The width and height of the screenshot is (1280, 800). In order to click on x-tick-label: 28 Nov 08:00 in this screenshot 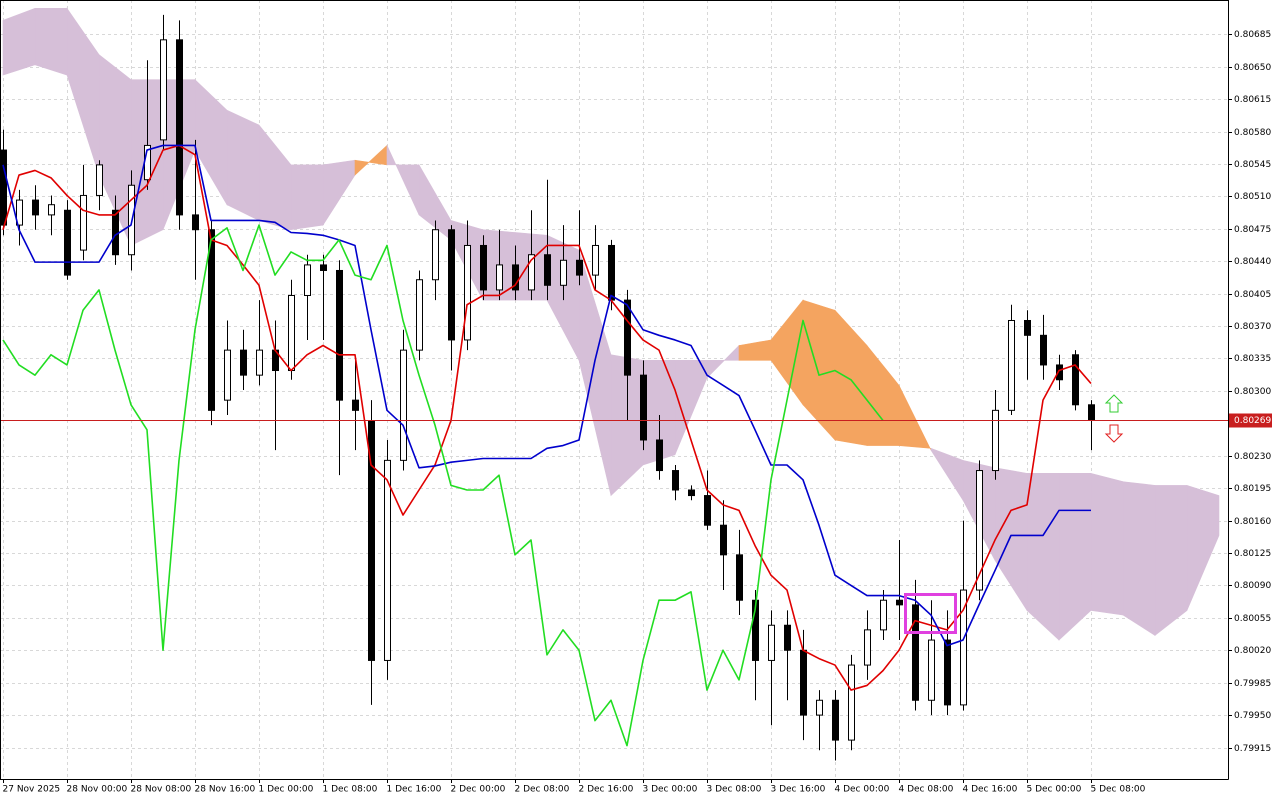, I will do `click(161, 790)`.